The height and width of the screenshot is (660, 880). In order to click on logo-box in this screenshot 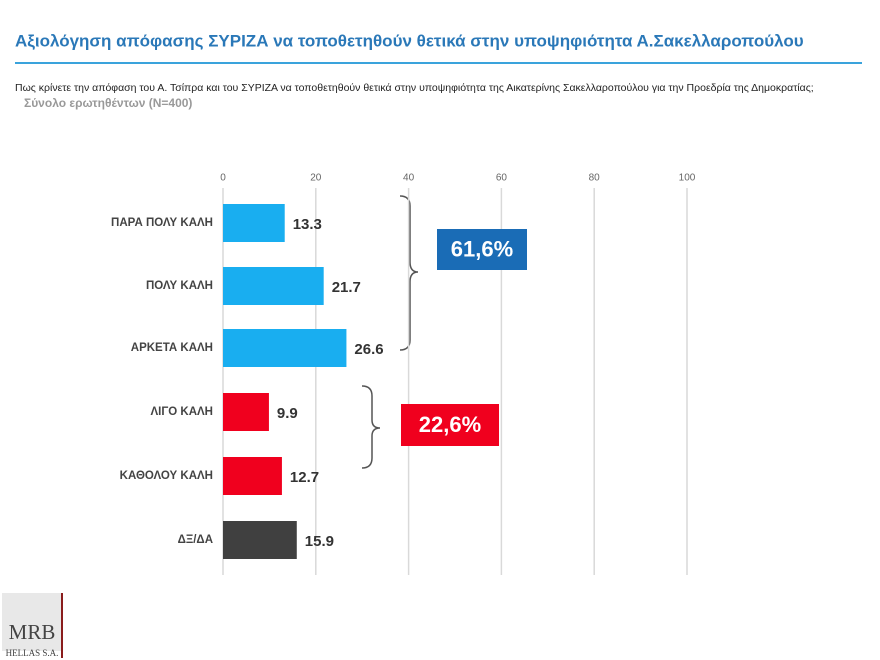, I will do `click(32, 622)`.